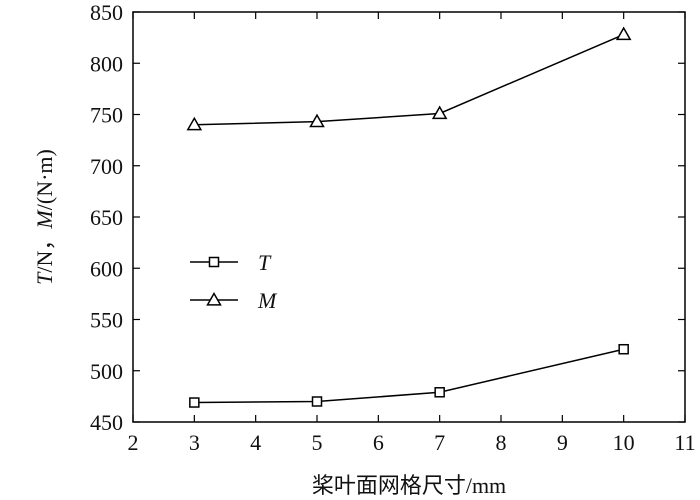 This screenshot has height=500, width=700. What do you see at coordinates (44, 278) in the screenshot?
I see `y-axis-label-t: T` at bounding box center [44, 278].